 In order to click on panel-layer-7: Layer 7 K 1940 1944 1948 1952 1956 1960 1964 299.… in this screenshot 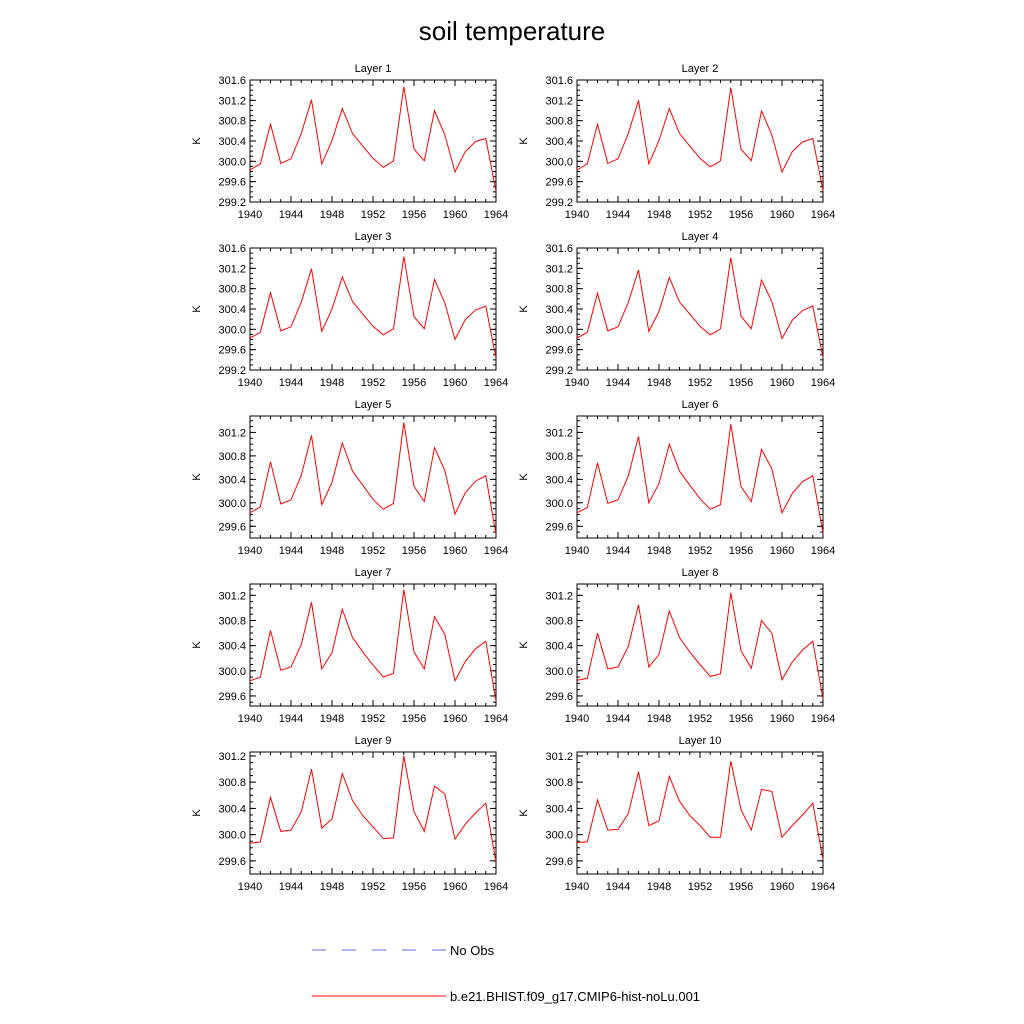, I will do `click(349, 646)`.